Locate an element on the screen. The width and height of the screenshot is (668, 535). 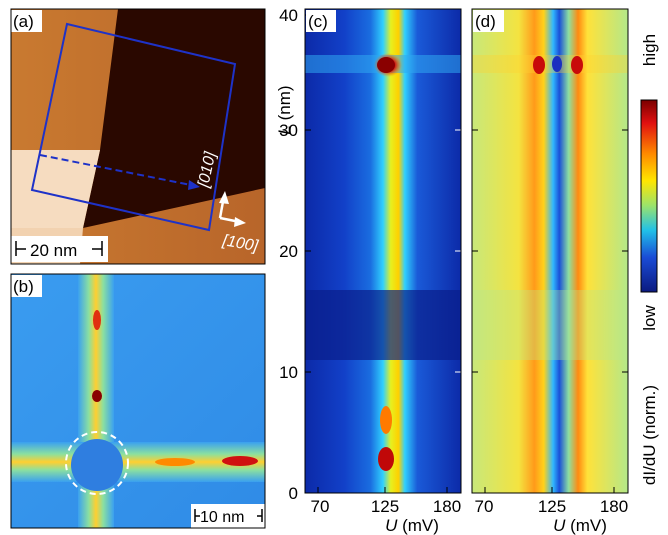
panel-c-label-box is located at coordinates (321, 21).